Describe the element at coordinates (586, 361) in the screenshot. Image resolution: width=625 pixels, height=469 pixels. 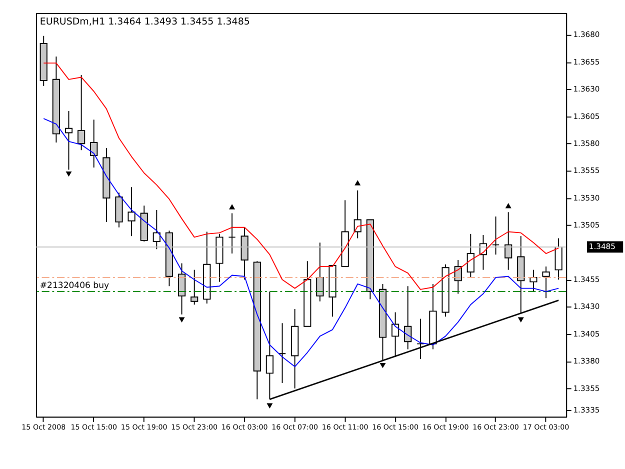
I see `y-tick-label: 1.3380` at that location.